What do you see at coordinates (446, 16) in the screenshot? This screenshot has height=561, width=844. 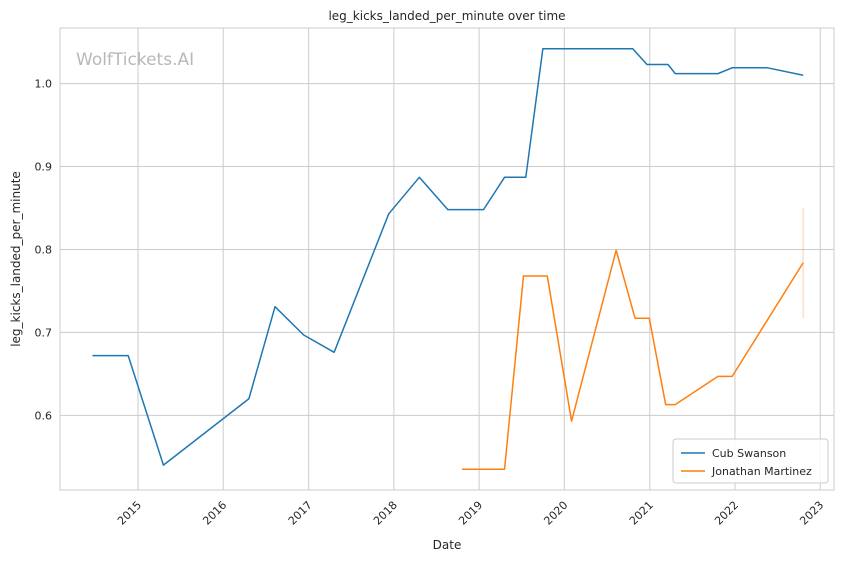 I see `chart-title: leg_kicks_landed_per_minute over time` at bounding box center [446, 16].